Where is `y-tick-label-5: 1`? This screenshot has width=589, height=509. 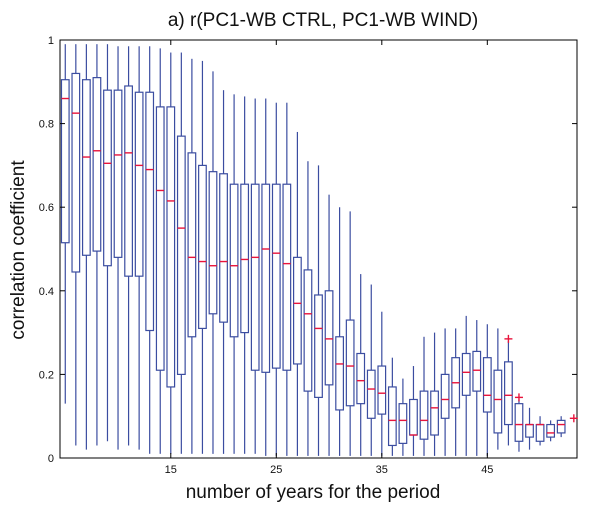 y-tick-label-5: 1 is located at coordinates (51, 41).